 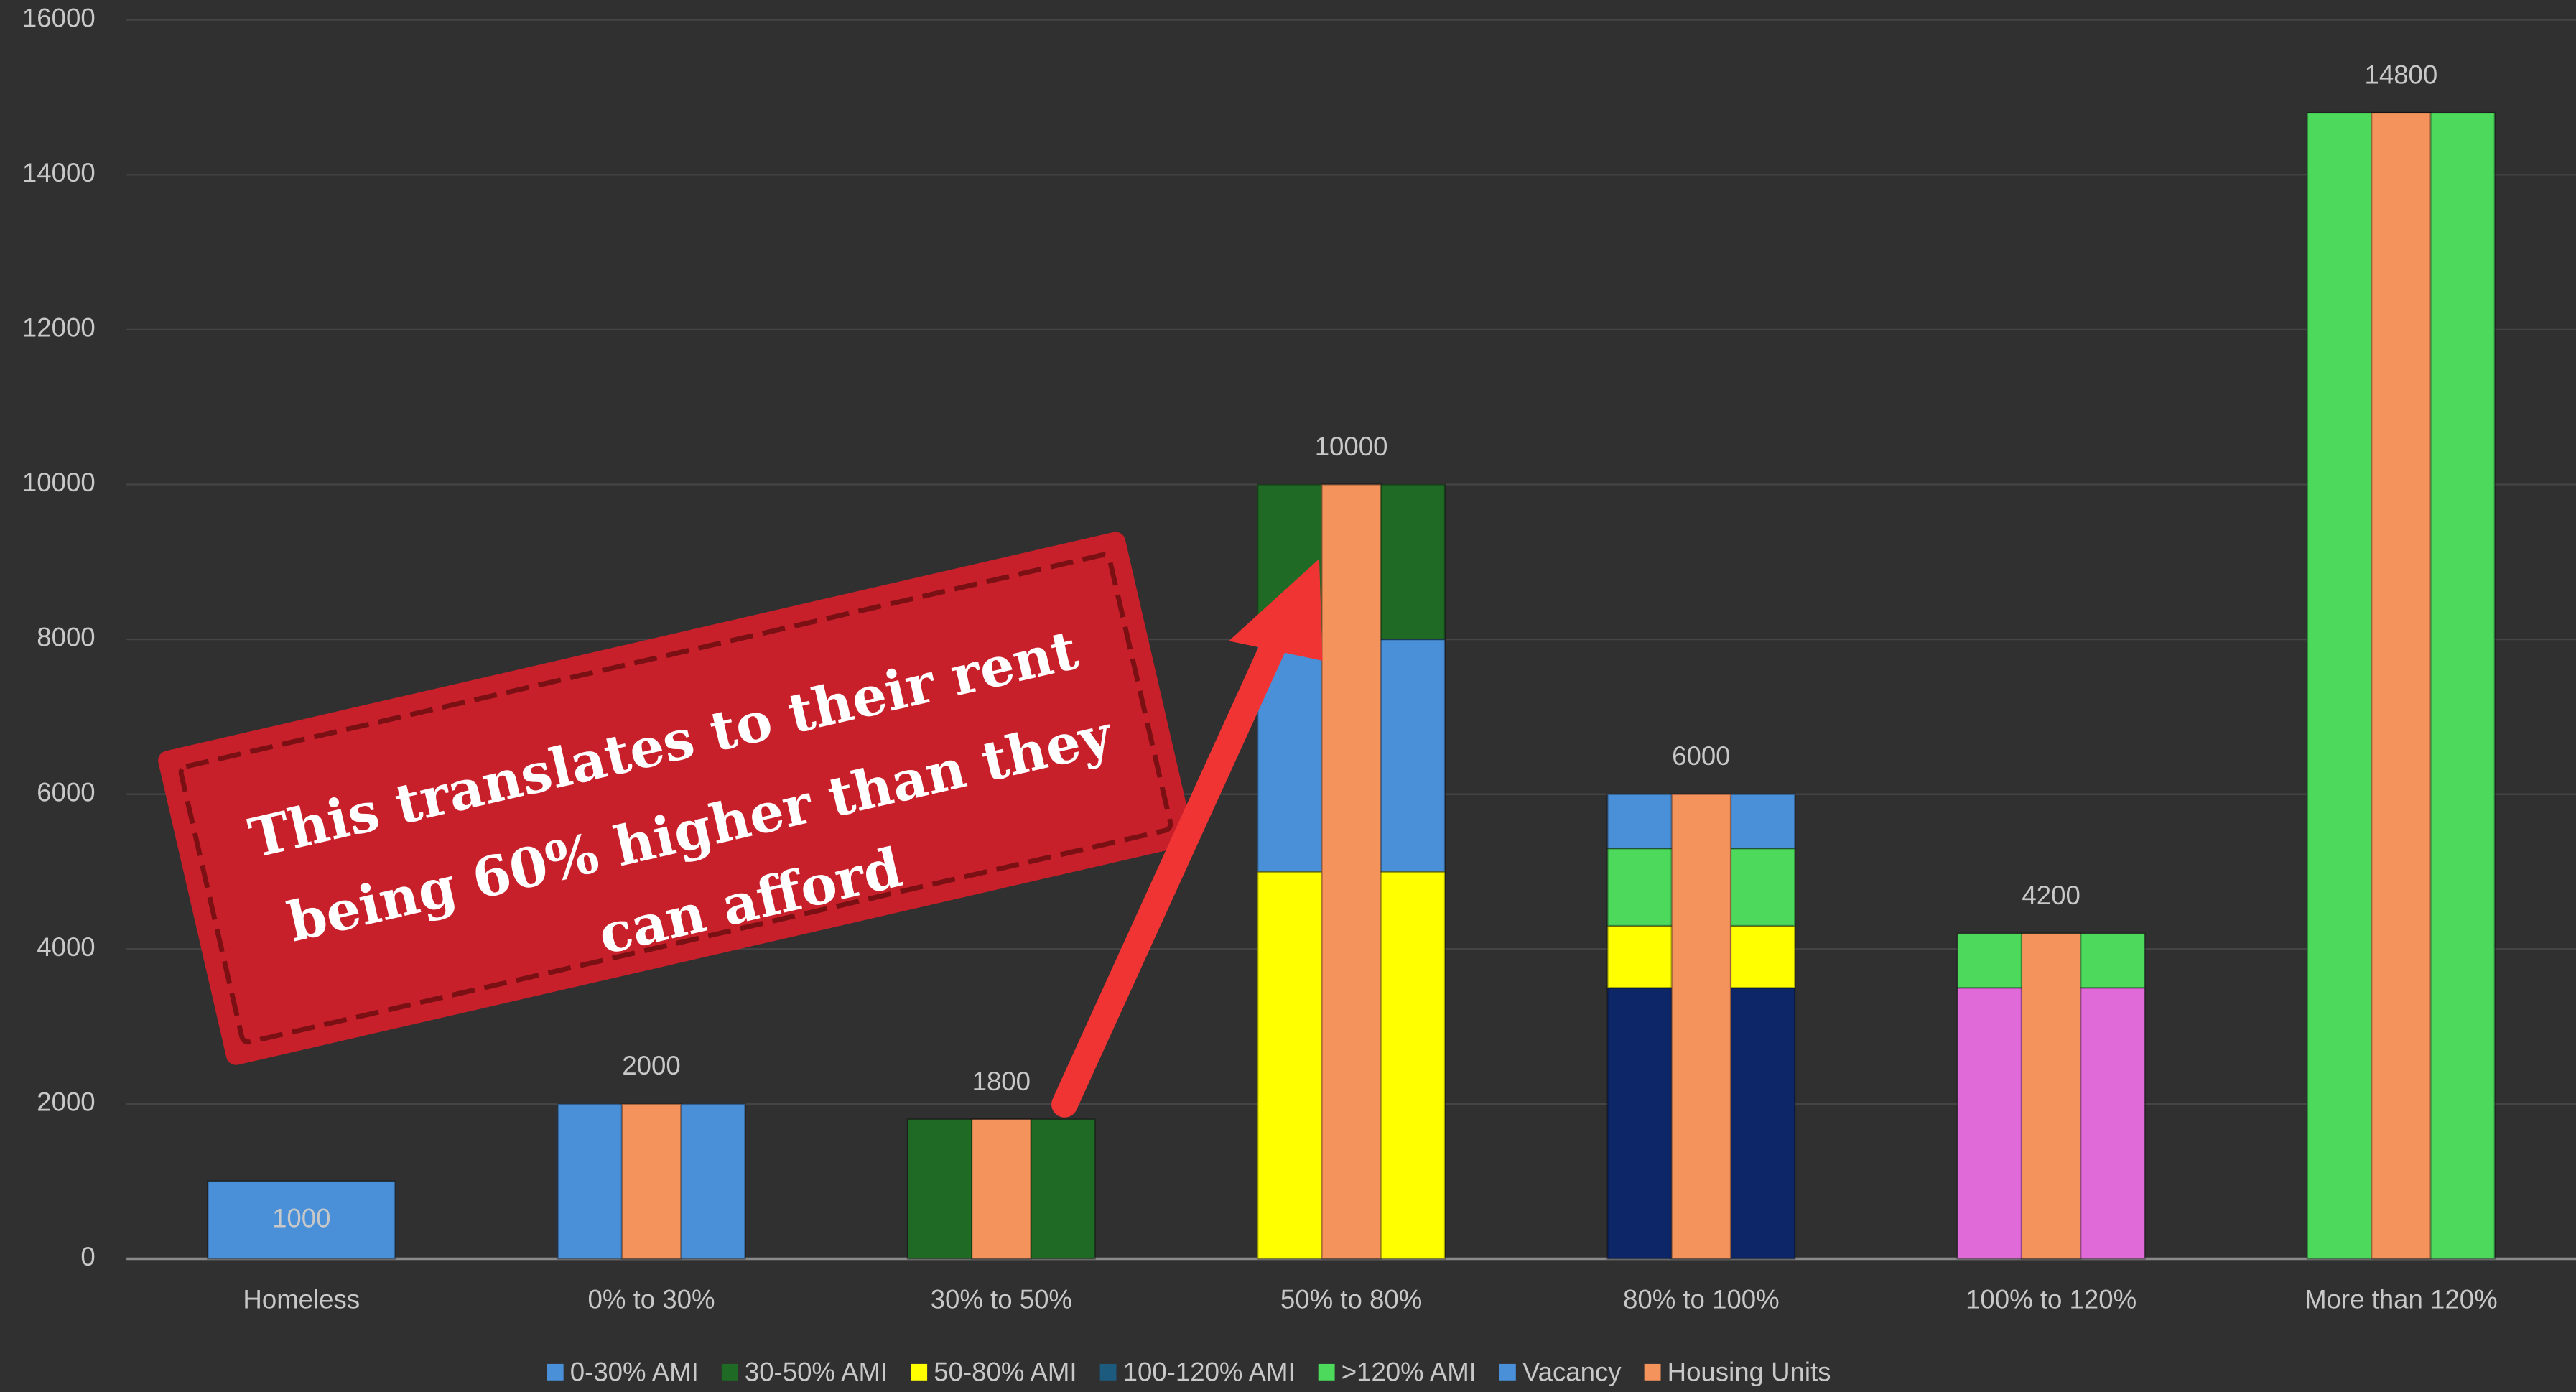 What do you see at coordinates (1006, 1371) in the screenshot?
I see `legend-label: 50-80% AMI` at bounding box center [1006, 1371].